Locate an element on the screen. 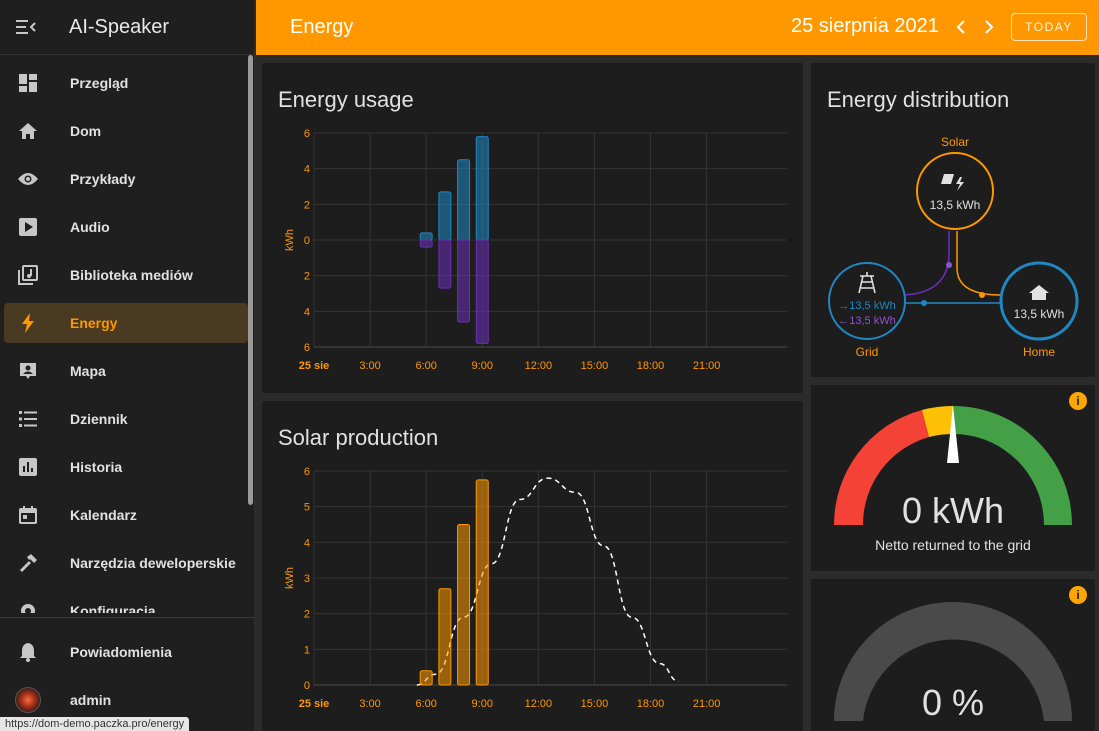  sidebar-item-audio: Audio is located at coordinates (126, 227).